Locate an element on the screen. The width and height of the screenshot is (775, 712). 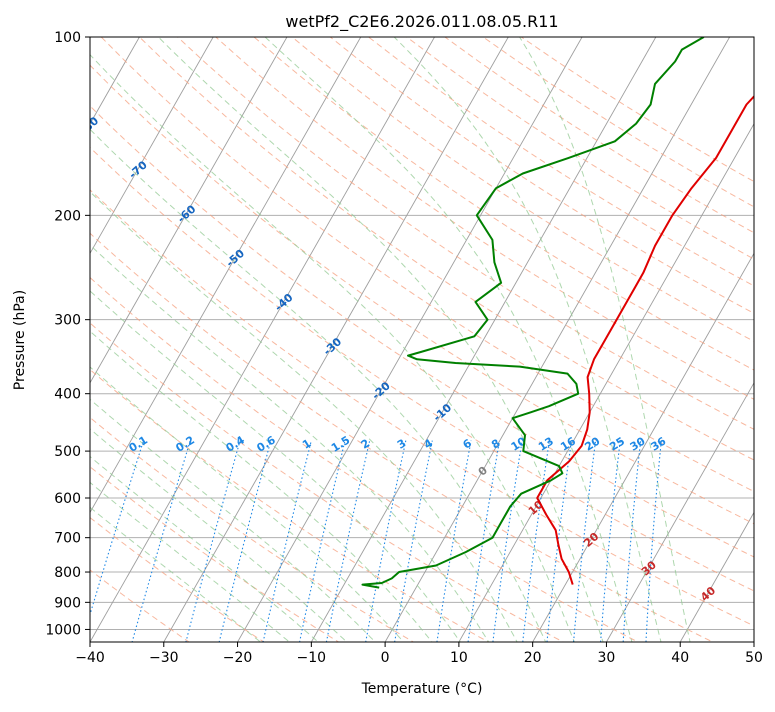
x-tick-label: 10 is located at coordinates (459, 658).